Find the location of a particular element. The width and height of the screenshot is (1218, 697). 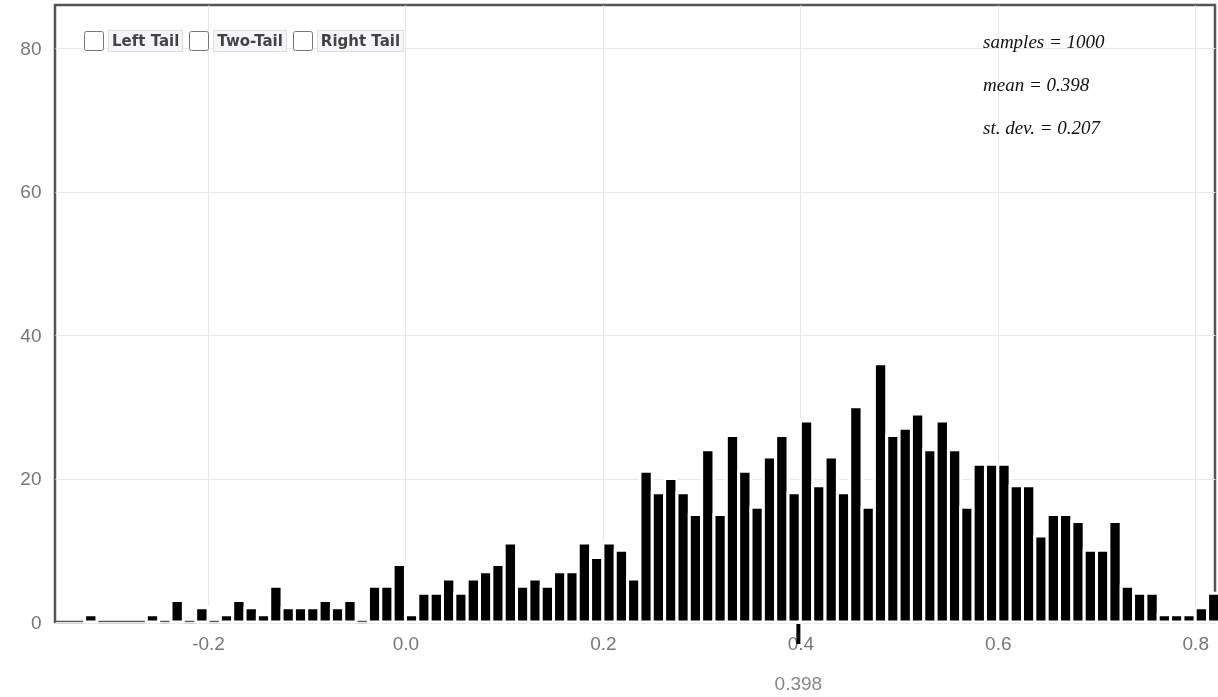

annotation: Left Tail is located at coordinates (146, 41).